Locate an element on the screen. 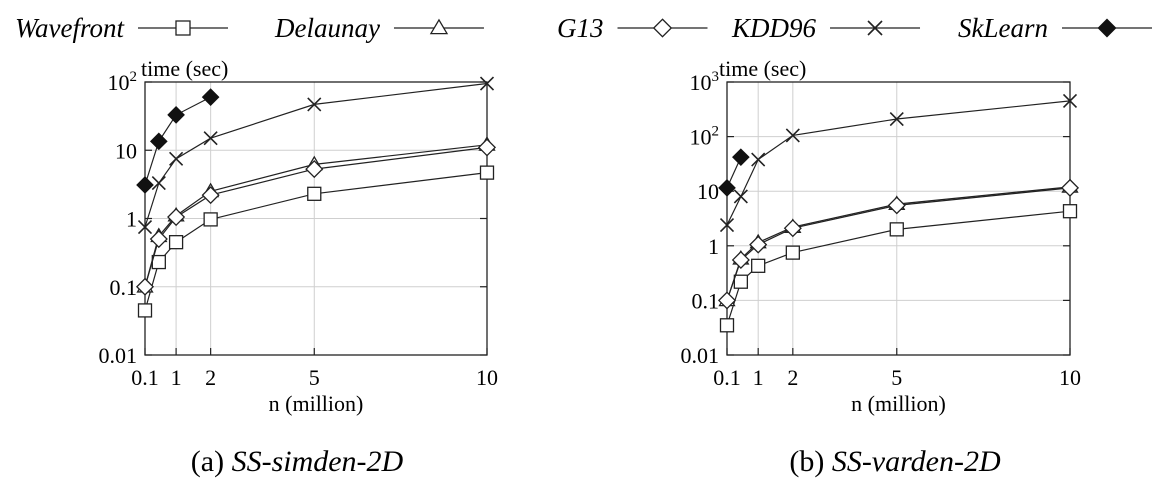 This screenshot has width=1174, height=486. series-line-g13 is located at coordinates (316, 216).